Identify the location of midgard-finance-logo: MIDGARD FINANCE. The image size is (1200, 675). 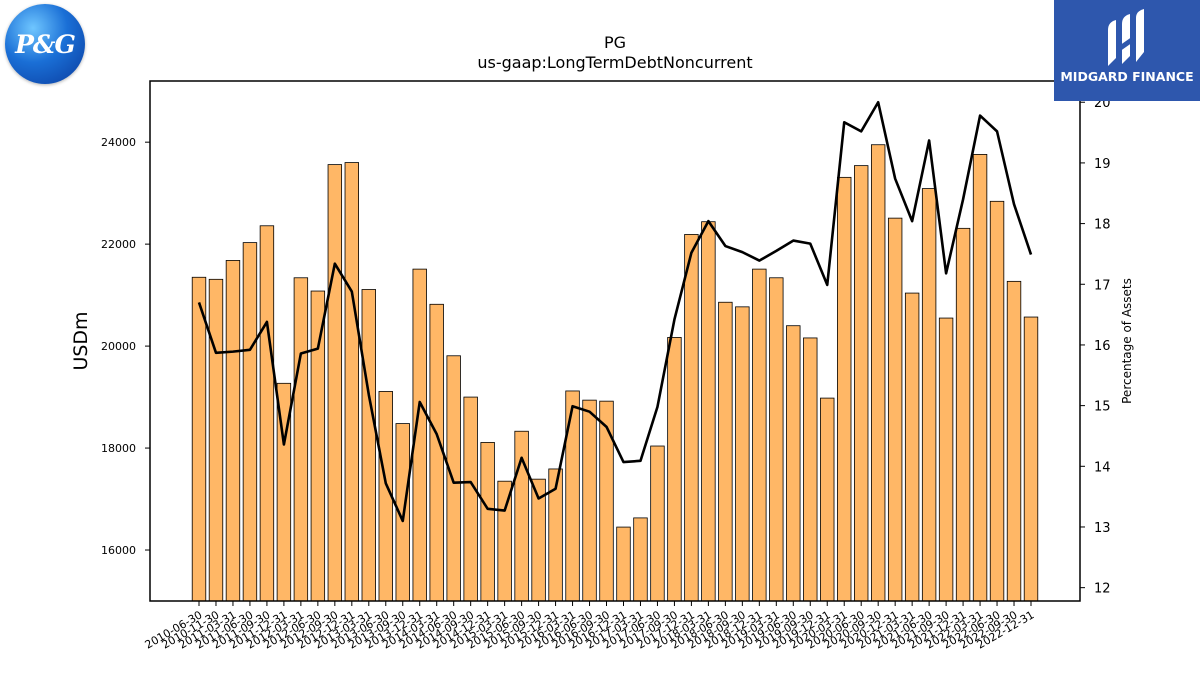
(1127, 50).